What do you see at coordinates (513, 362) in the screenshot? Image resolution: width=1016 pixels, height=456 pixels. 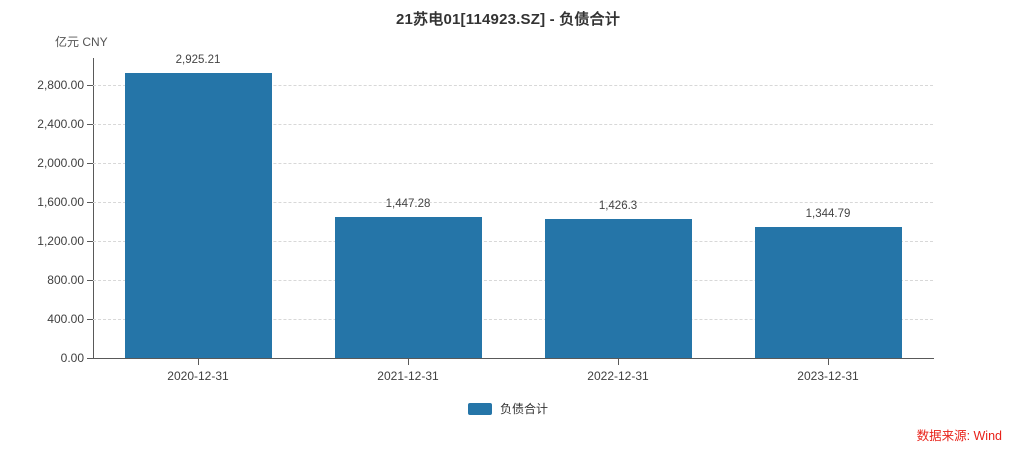 I see `x-axis-ticks` at bounding box center [513, 362].